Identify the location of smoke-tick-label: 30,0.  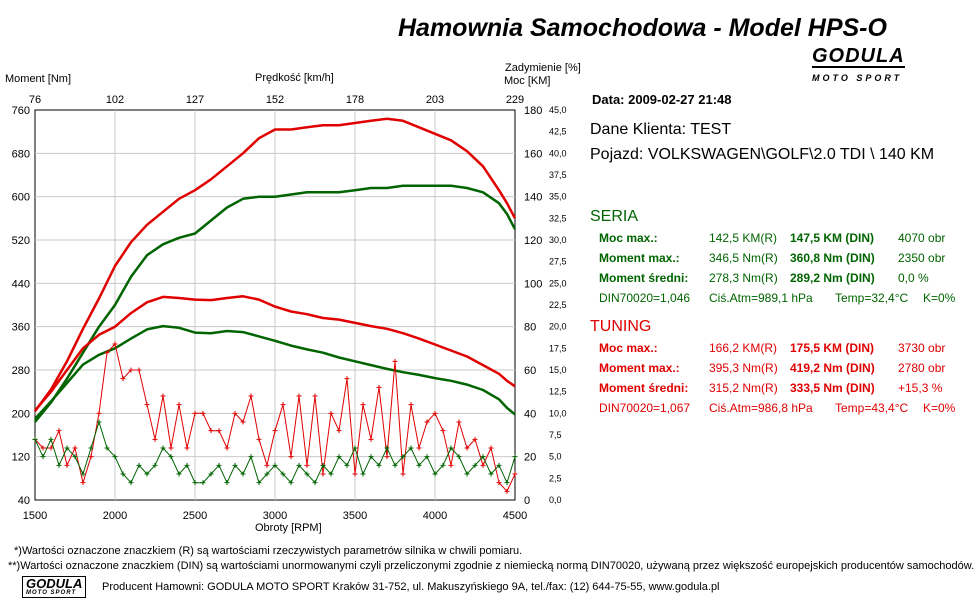
(558, 240).